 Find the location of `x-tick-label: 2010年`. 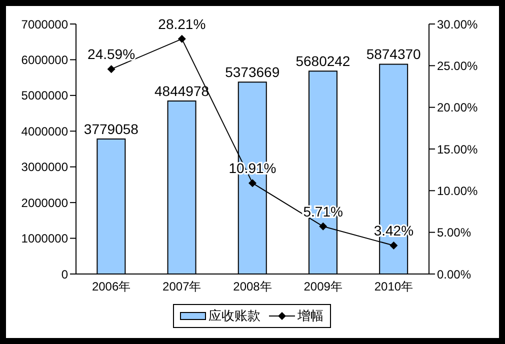

x-tick-label: 2010年 is located at coordinates (394, 287).